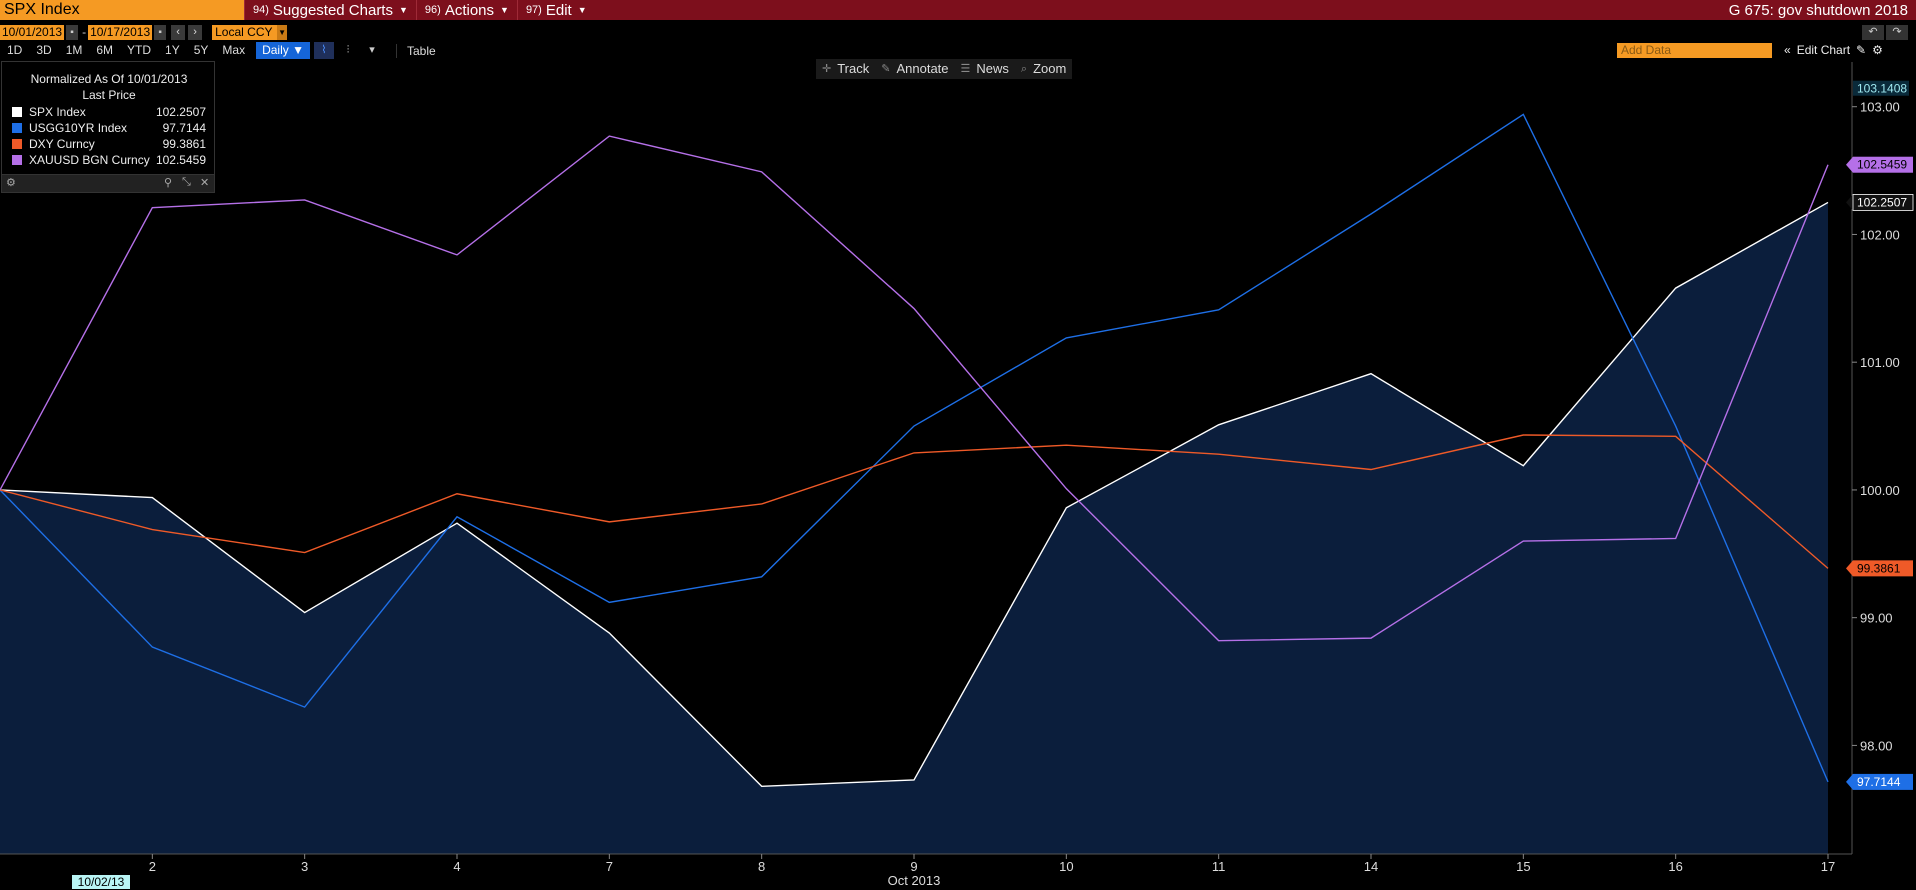  I want to click on line-chart-icon: ⌇, so click(323, 50).